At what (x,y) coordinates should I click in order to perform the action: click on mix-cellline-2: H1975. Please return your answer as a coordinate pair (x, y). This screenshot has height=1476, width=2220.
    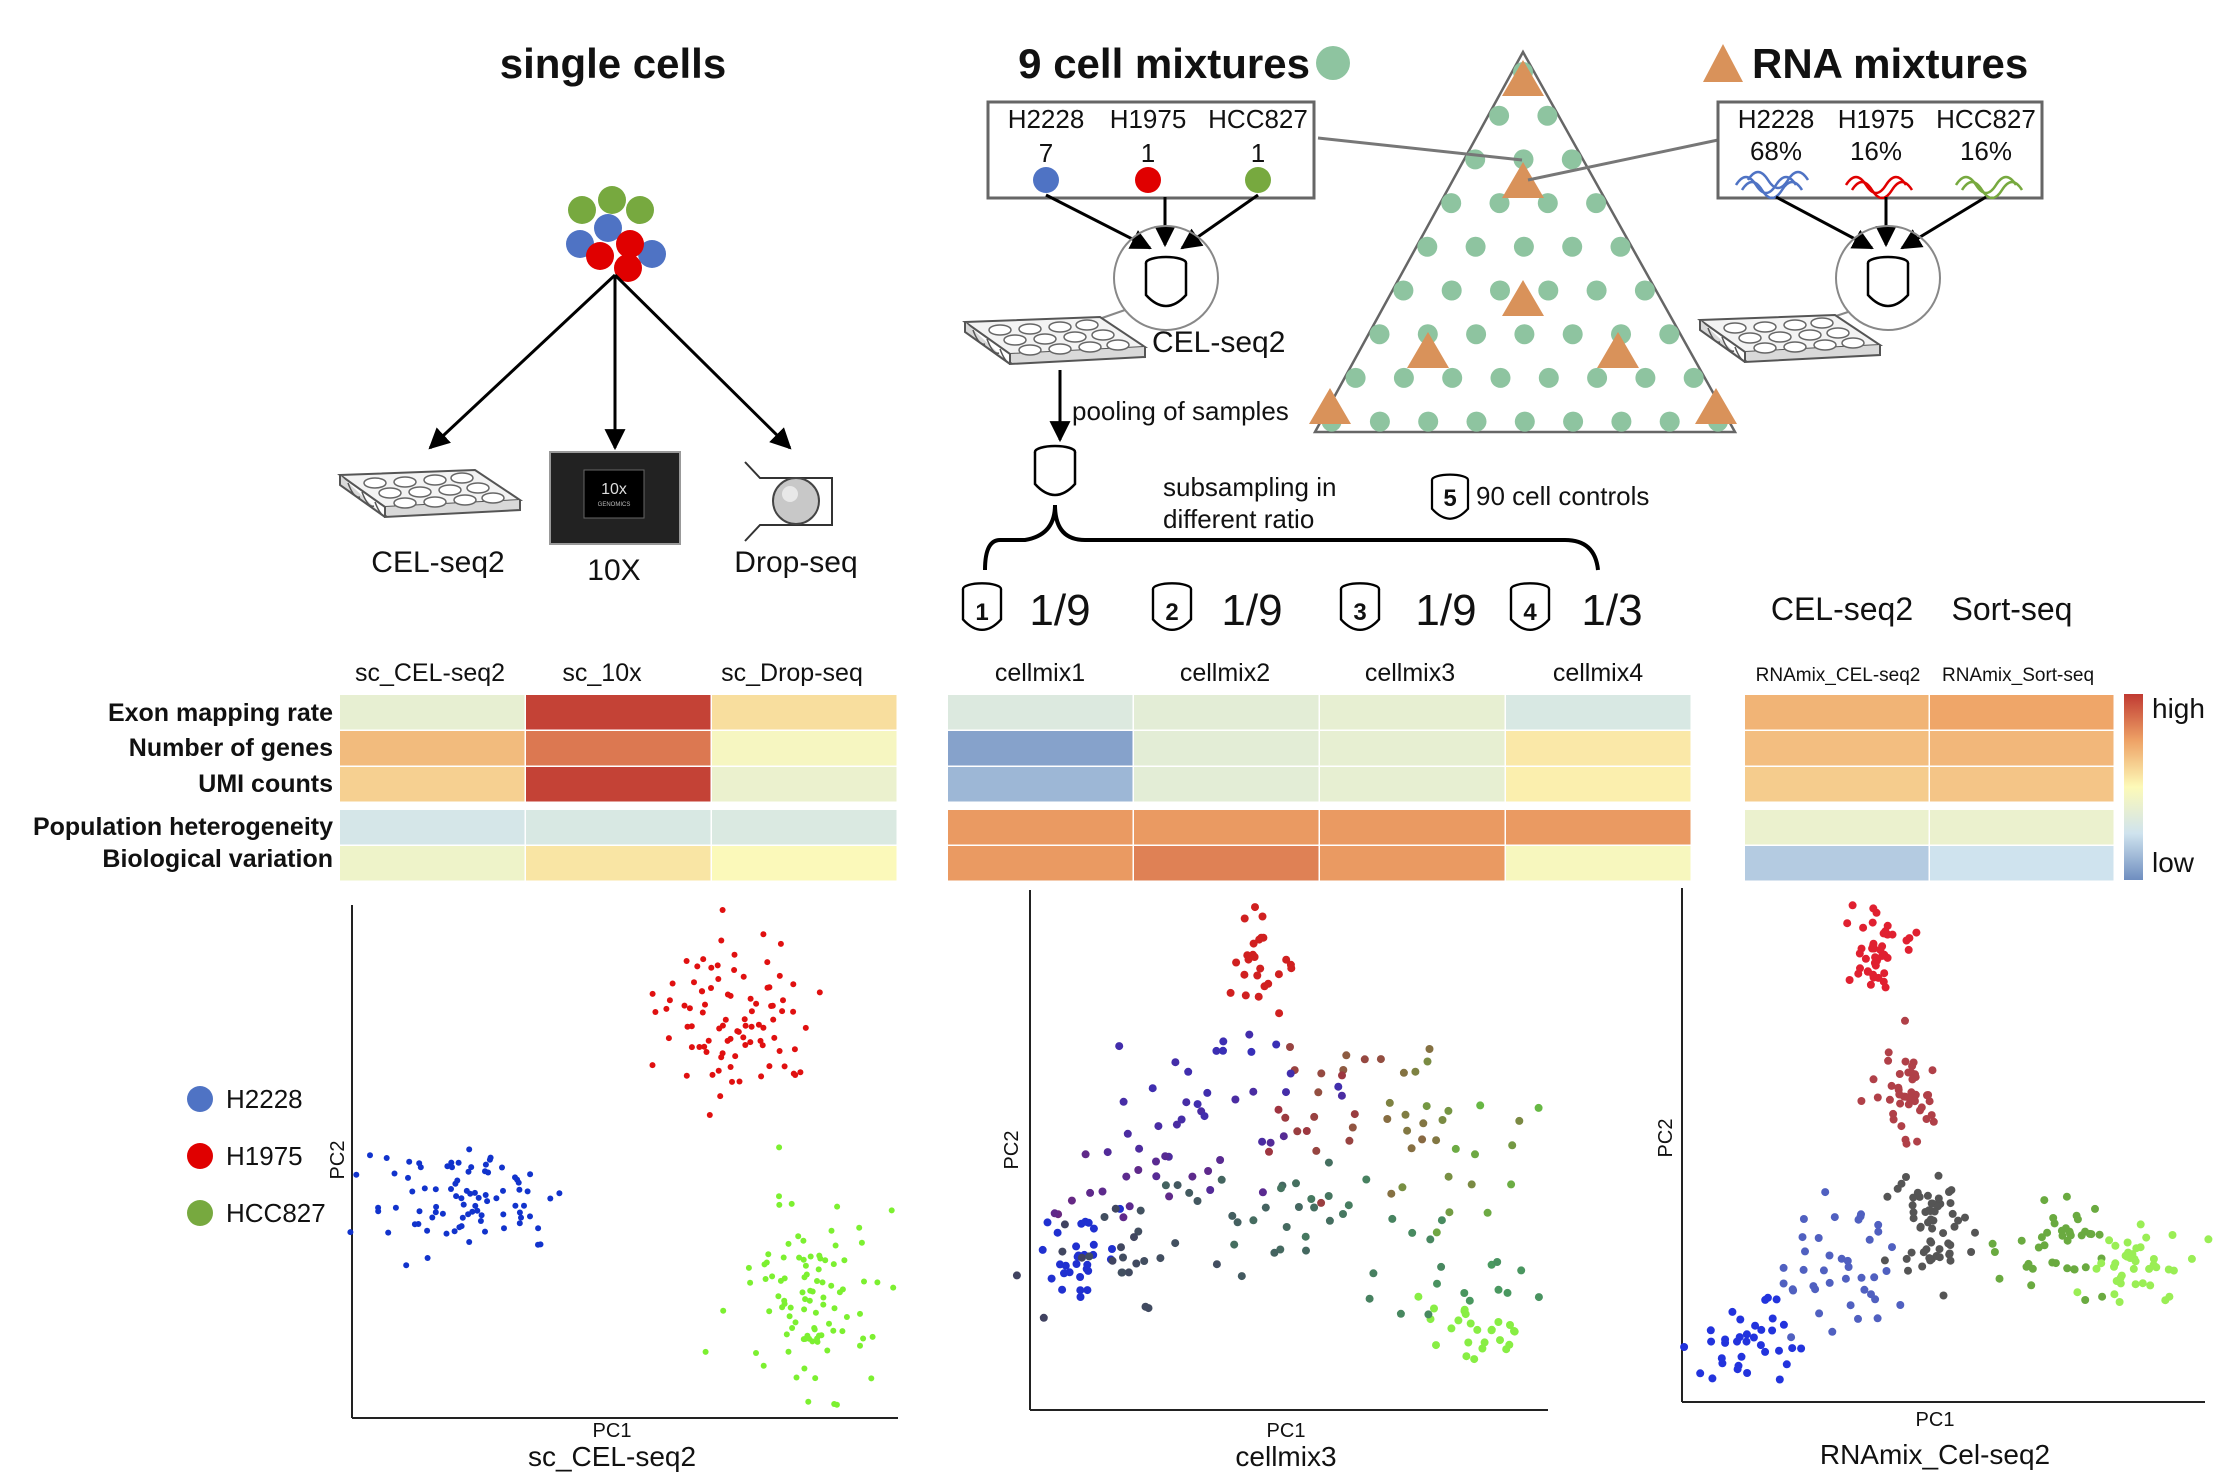
    Looking at the image, I should click on (1148, 119).